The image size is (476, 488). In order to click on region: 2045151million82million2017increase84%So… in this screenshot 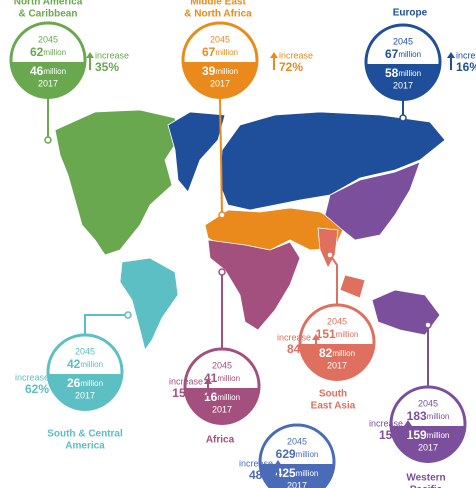, I will do `click(326, 331)`.